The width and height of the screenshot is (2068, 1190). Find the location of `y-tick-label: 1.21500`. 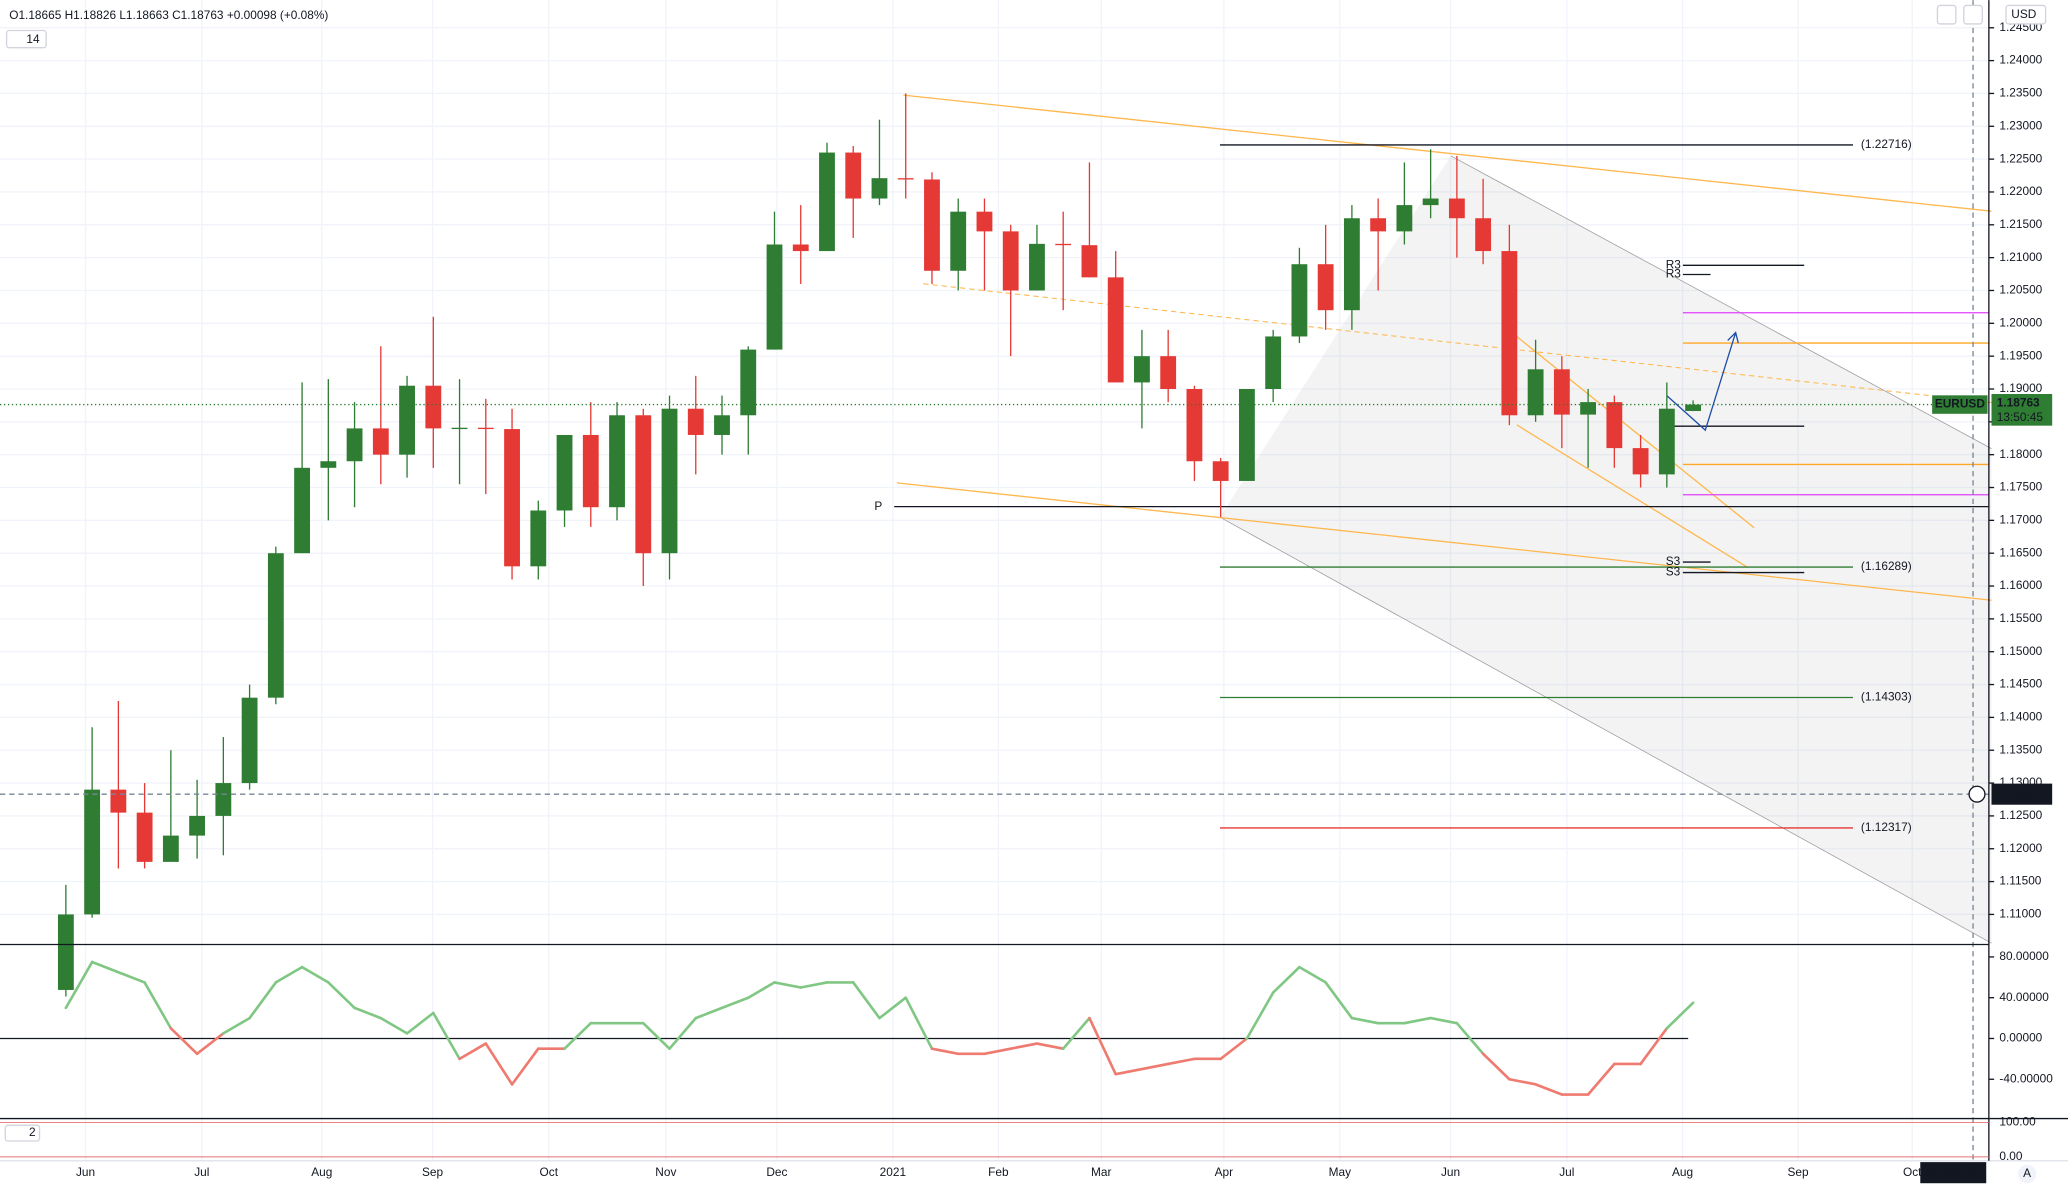

y-tick-label: 1.21500 is located at coordinates (2020, 224).